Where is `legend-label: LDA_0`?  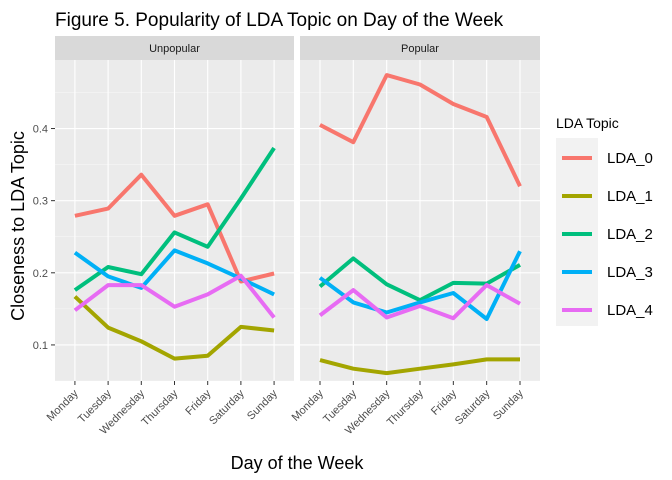
legend-label: LDA_0 is located at coordinates (630, 158).